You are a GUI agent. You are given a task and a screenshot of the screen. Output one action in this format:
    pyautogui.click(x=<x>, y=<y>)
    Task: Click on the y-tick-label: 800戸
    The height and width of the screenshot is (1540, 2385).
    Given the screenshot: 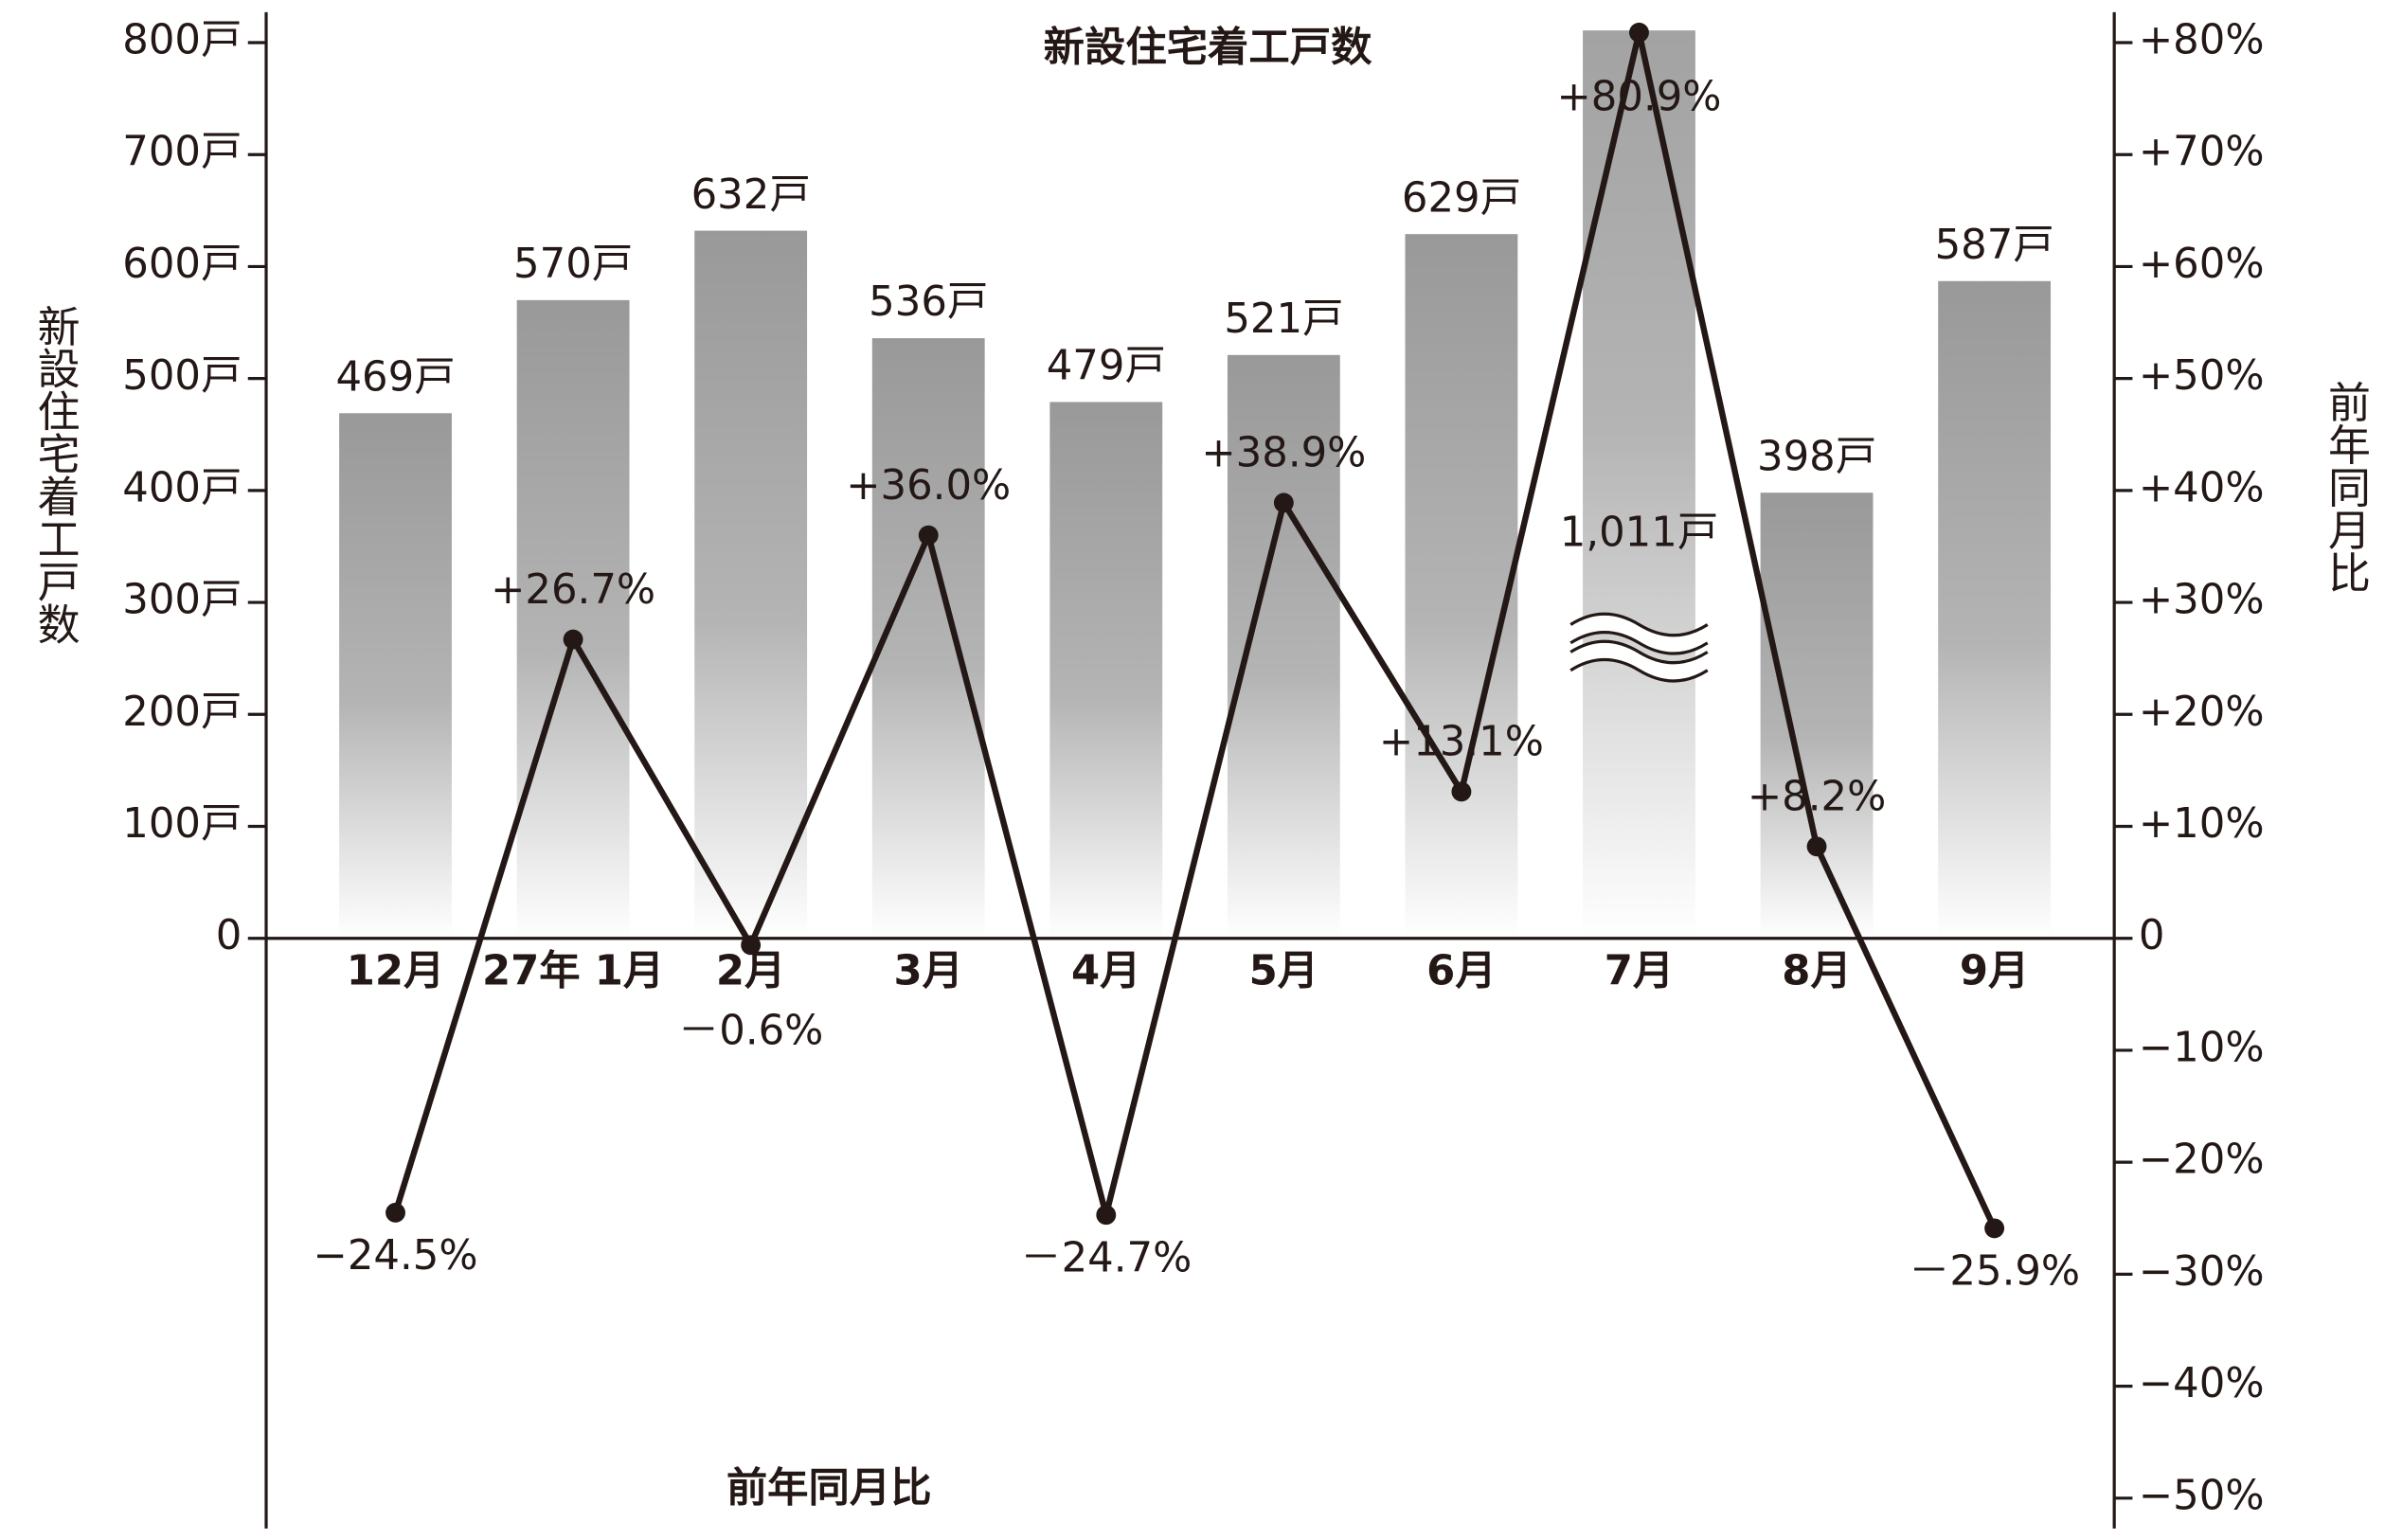 What is the action you would take?
    pyautogui.click(x=182, y=39)
    